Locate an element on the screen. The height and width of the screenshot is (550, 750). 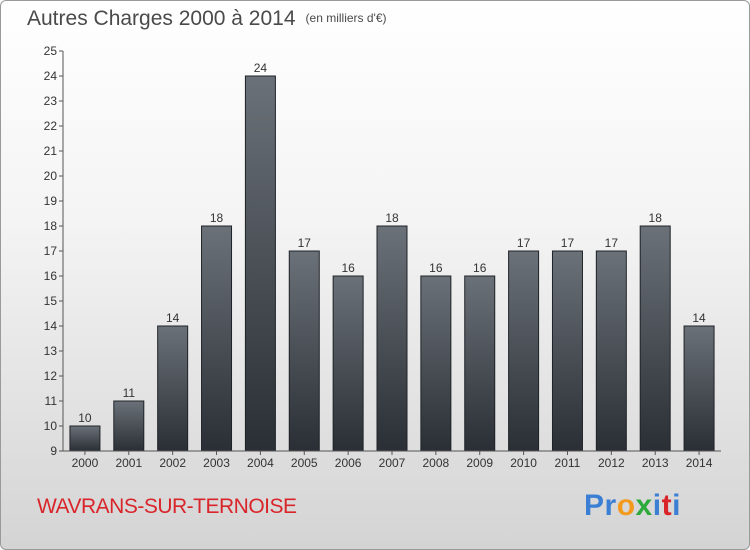
logo-letter: o is located at coordinates (626, 505).